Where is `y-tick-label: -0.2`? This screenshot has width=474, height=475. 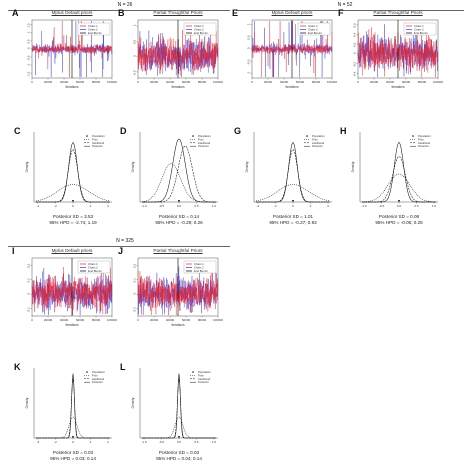 y-tick-label: -0.2 is located at coordinates (355, 65).